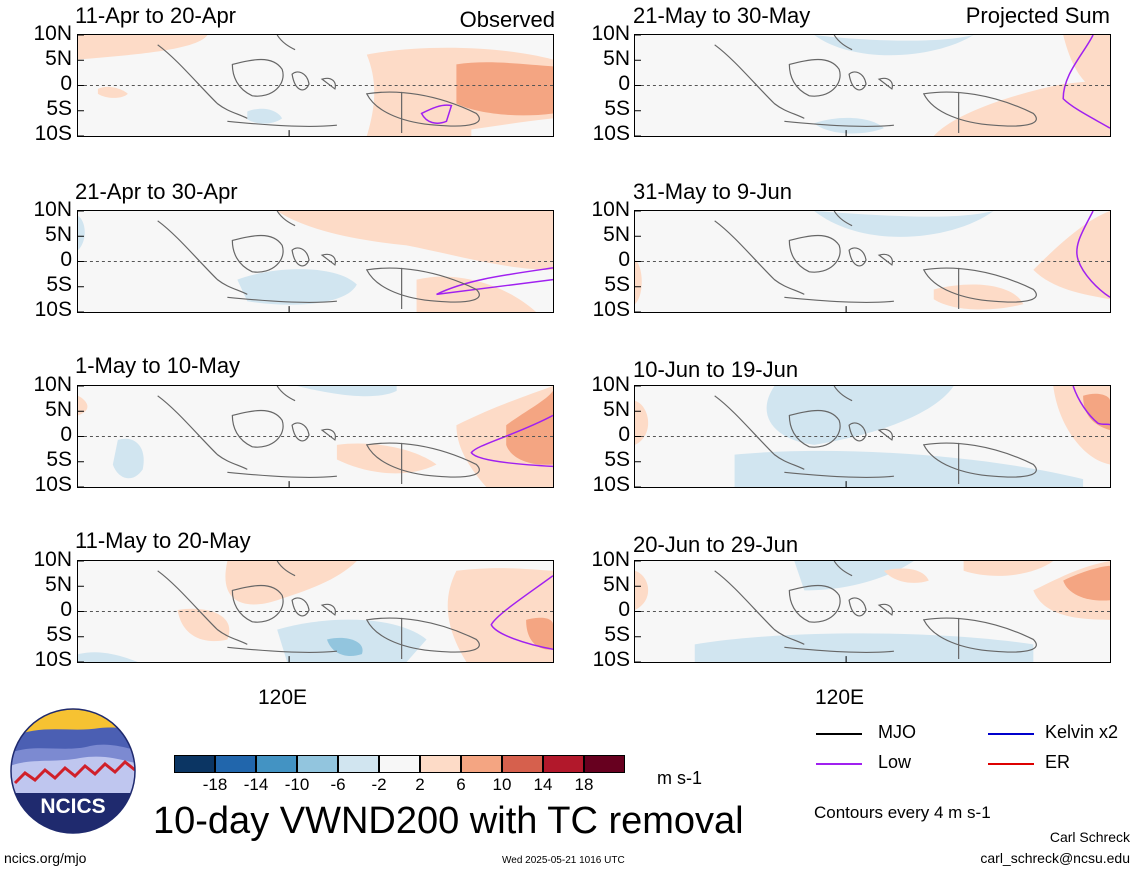  What do you see at coordinates (72, 806) in the screenshot?
I see `logo-text: NCICS` at bounding box center [72, 806].